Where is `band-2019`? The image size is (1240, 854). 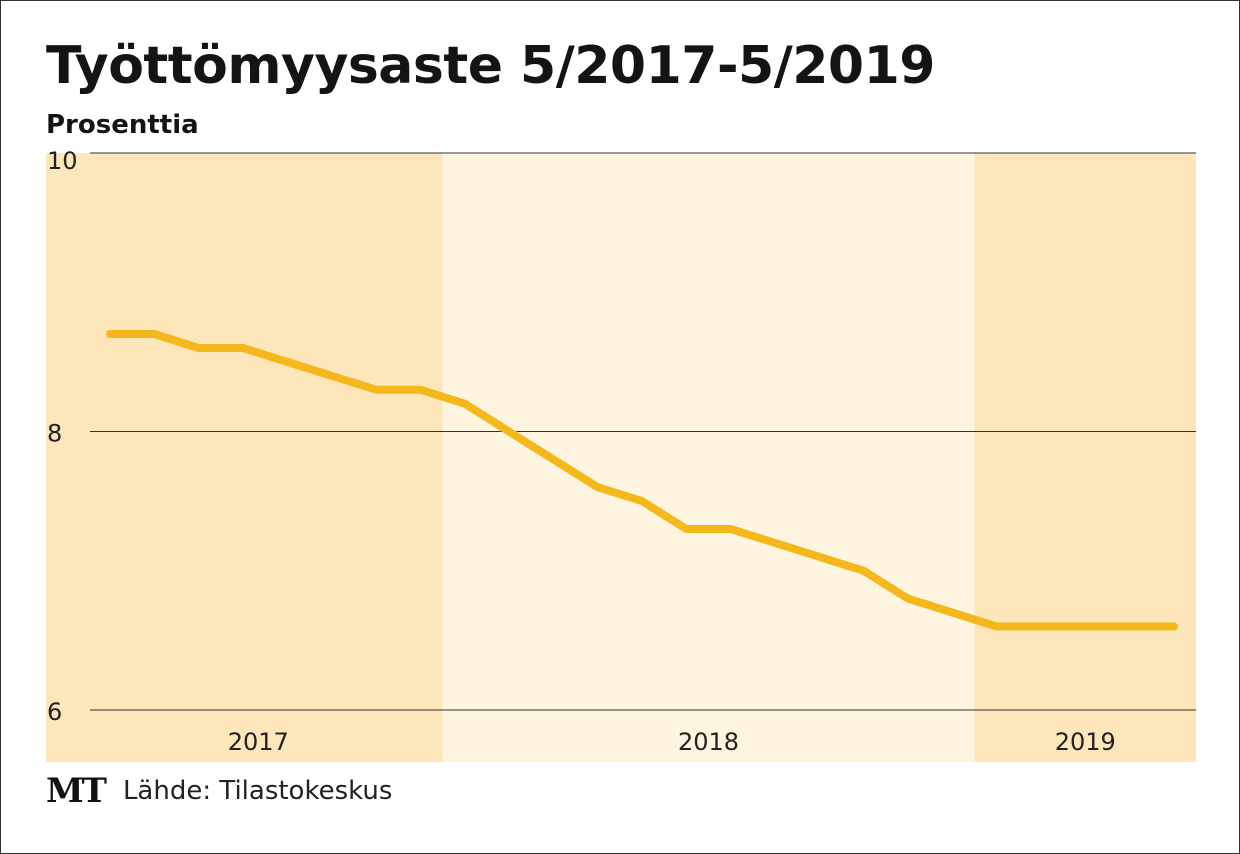 band-2019 is located at coordinates (1085, 457).